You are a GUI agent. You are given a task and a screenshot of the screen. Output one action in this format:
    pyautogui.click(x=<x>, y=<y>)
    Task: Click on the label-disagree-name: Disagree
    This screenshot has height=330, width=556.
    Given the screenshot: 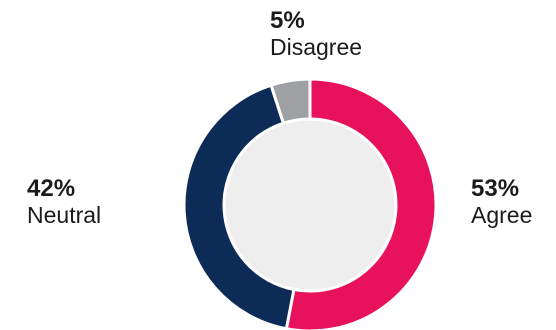 What is the action you would take?
    pyautogui.click(x=316, y=46)
    